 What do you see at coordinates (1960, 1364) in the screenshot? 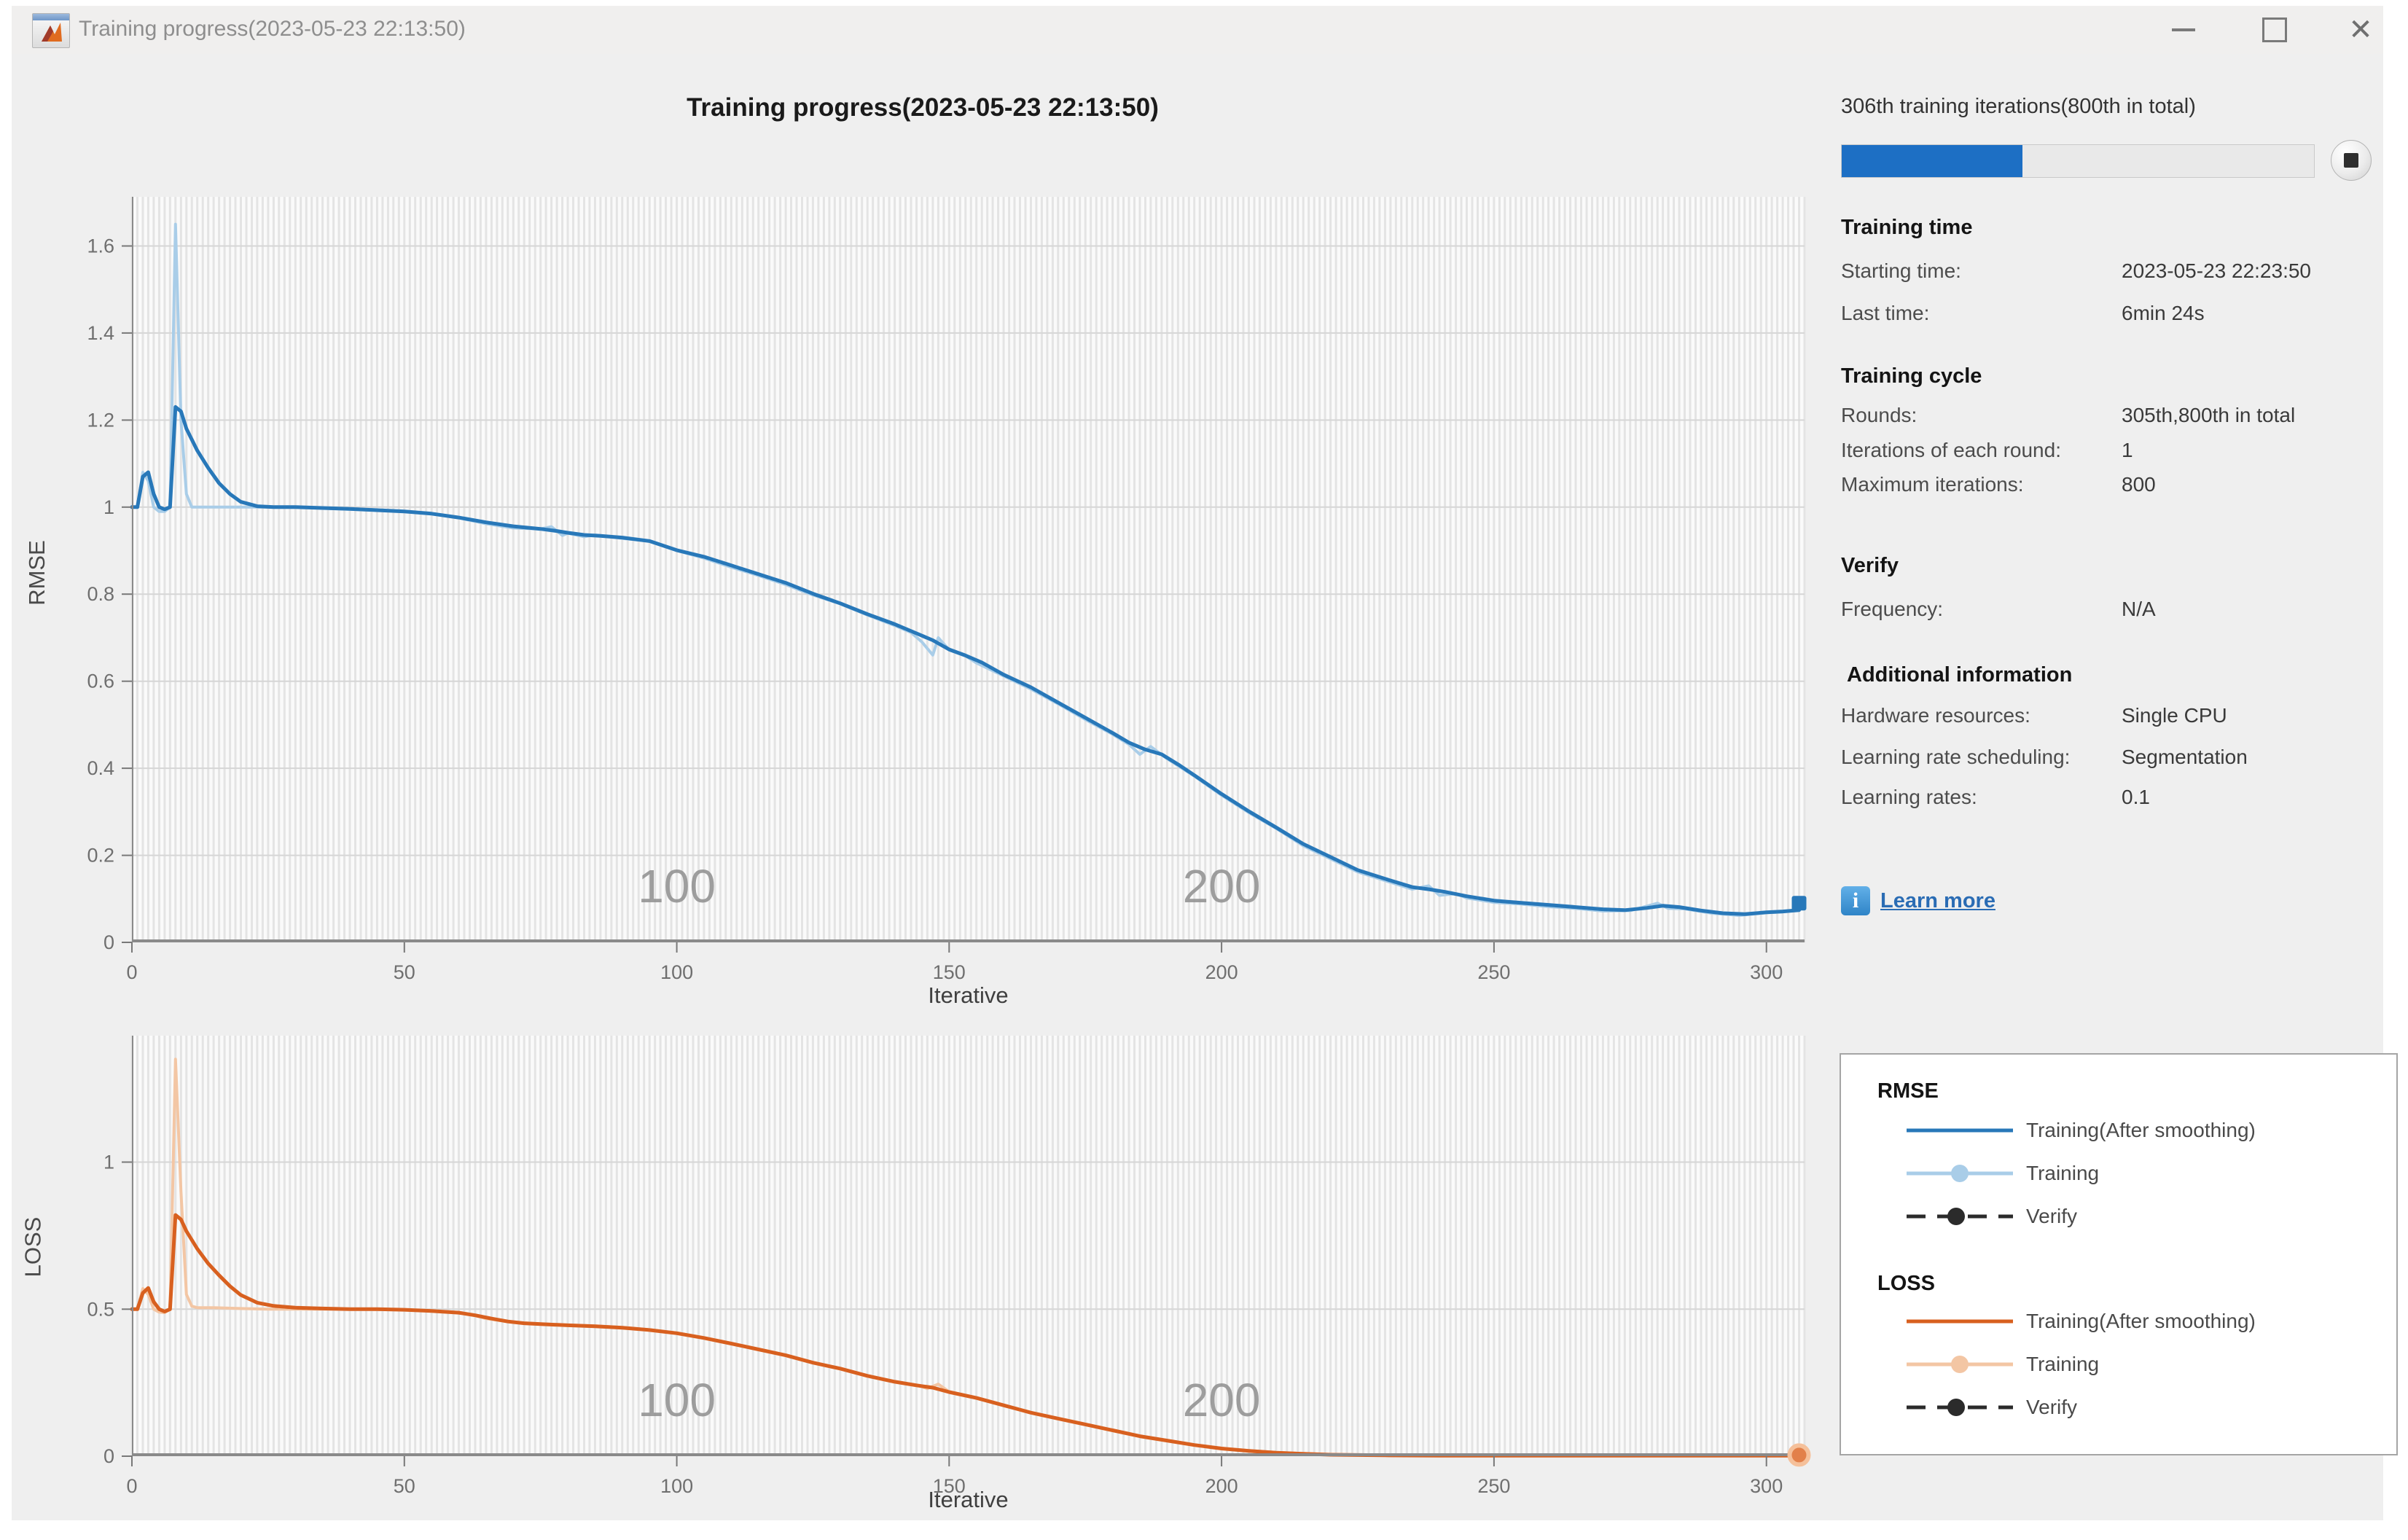
I see `loss-raw-marker-sample` at bounding box center [1960, 1364].